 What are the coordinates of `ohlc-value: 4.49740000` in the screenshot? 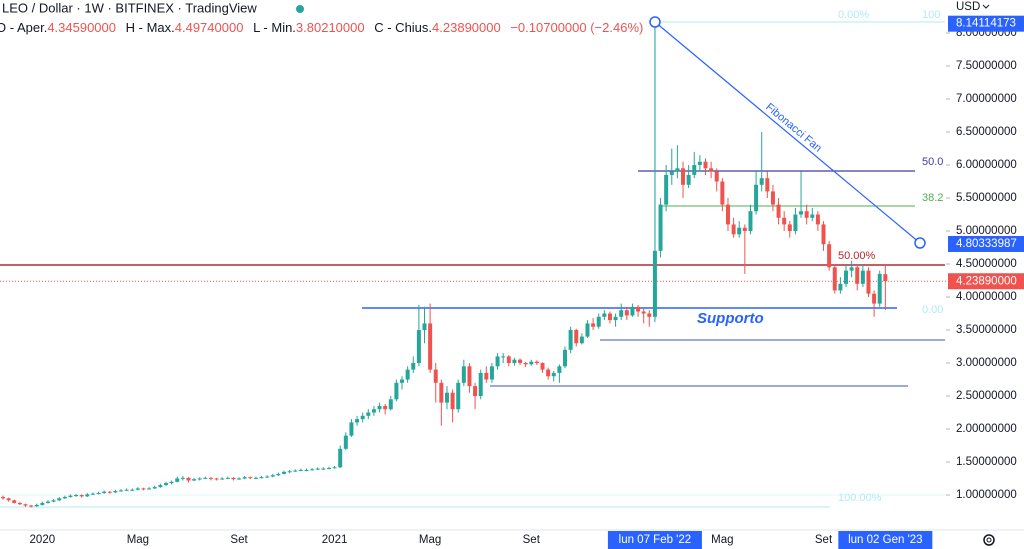 It's located at (209, 27).